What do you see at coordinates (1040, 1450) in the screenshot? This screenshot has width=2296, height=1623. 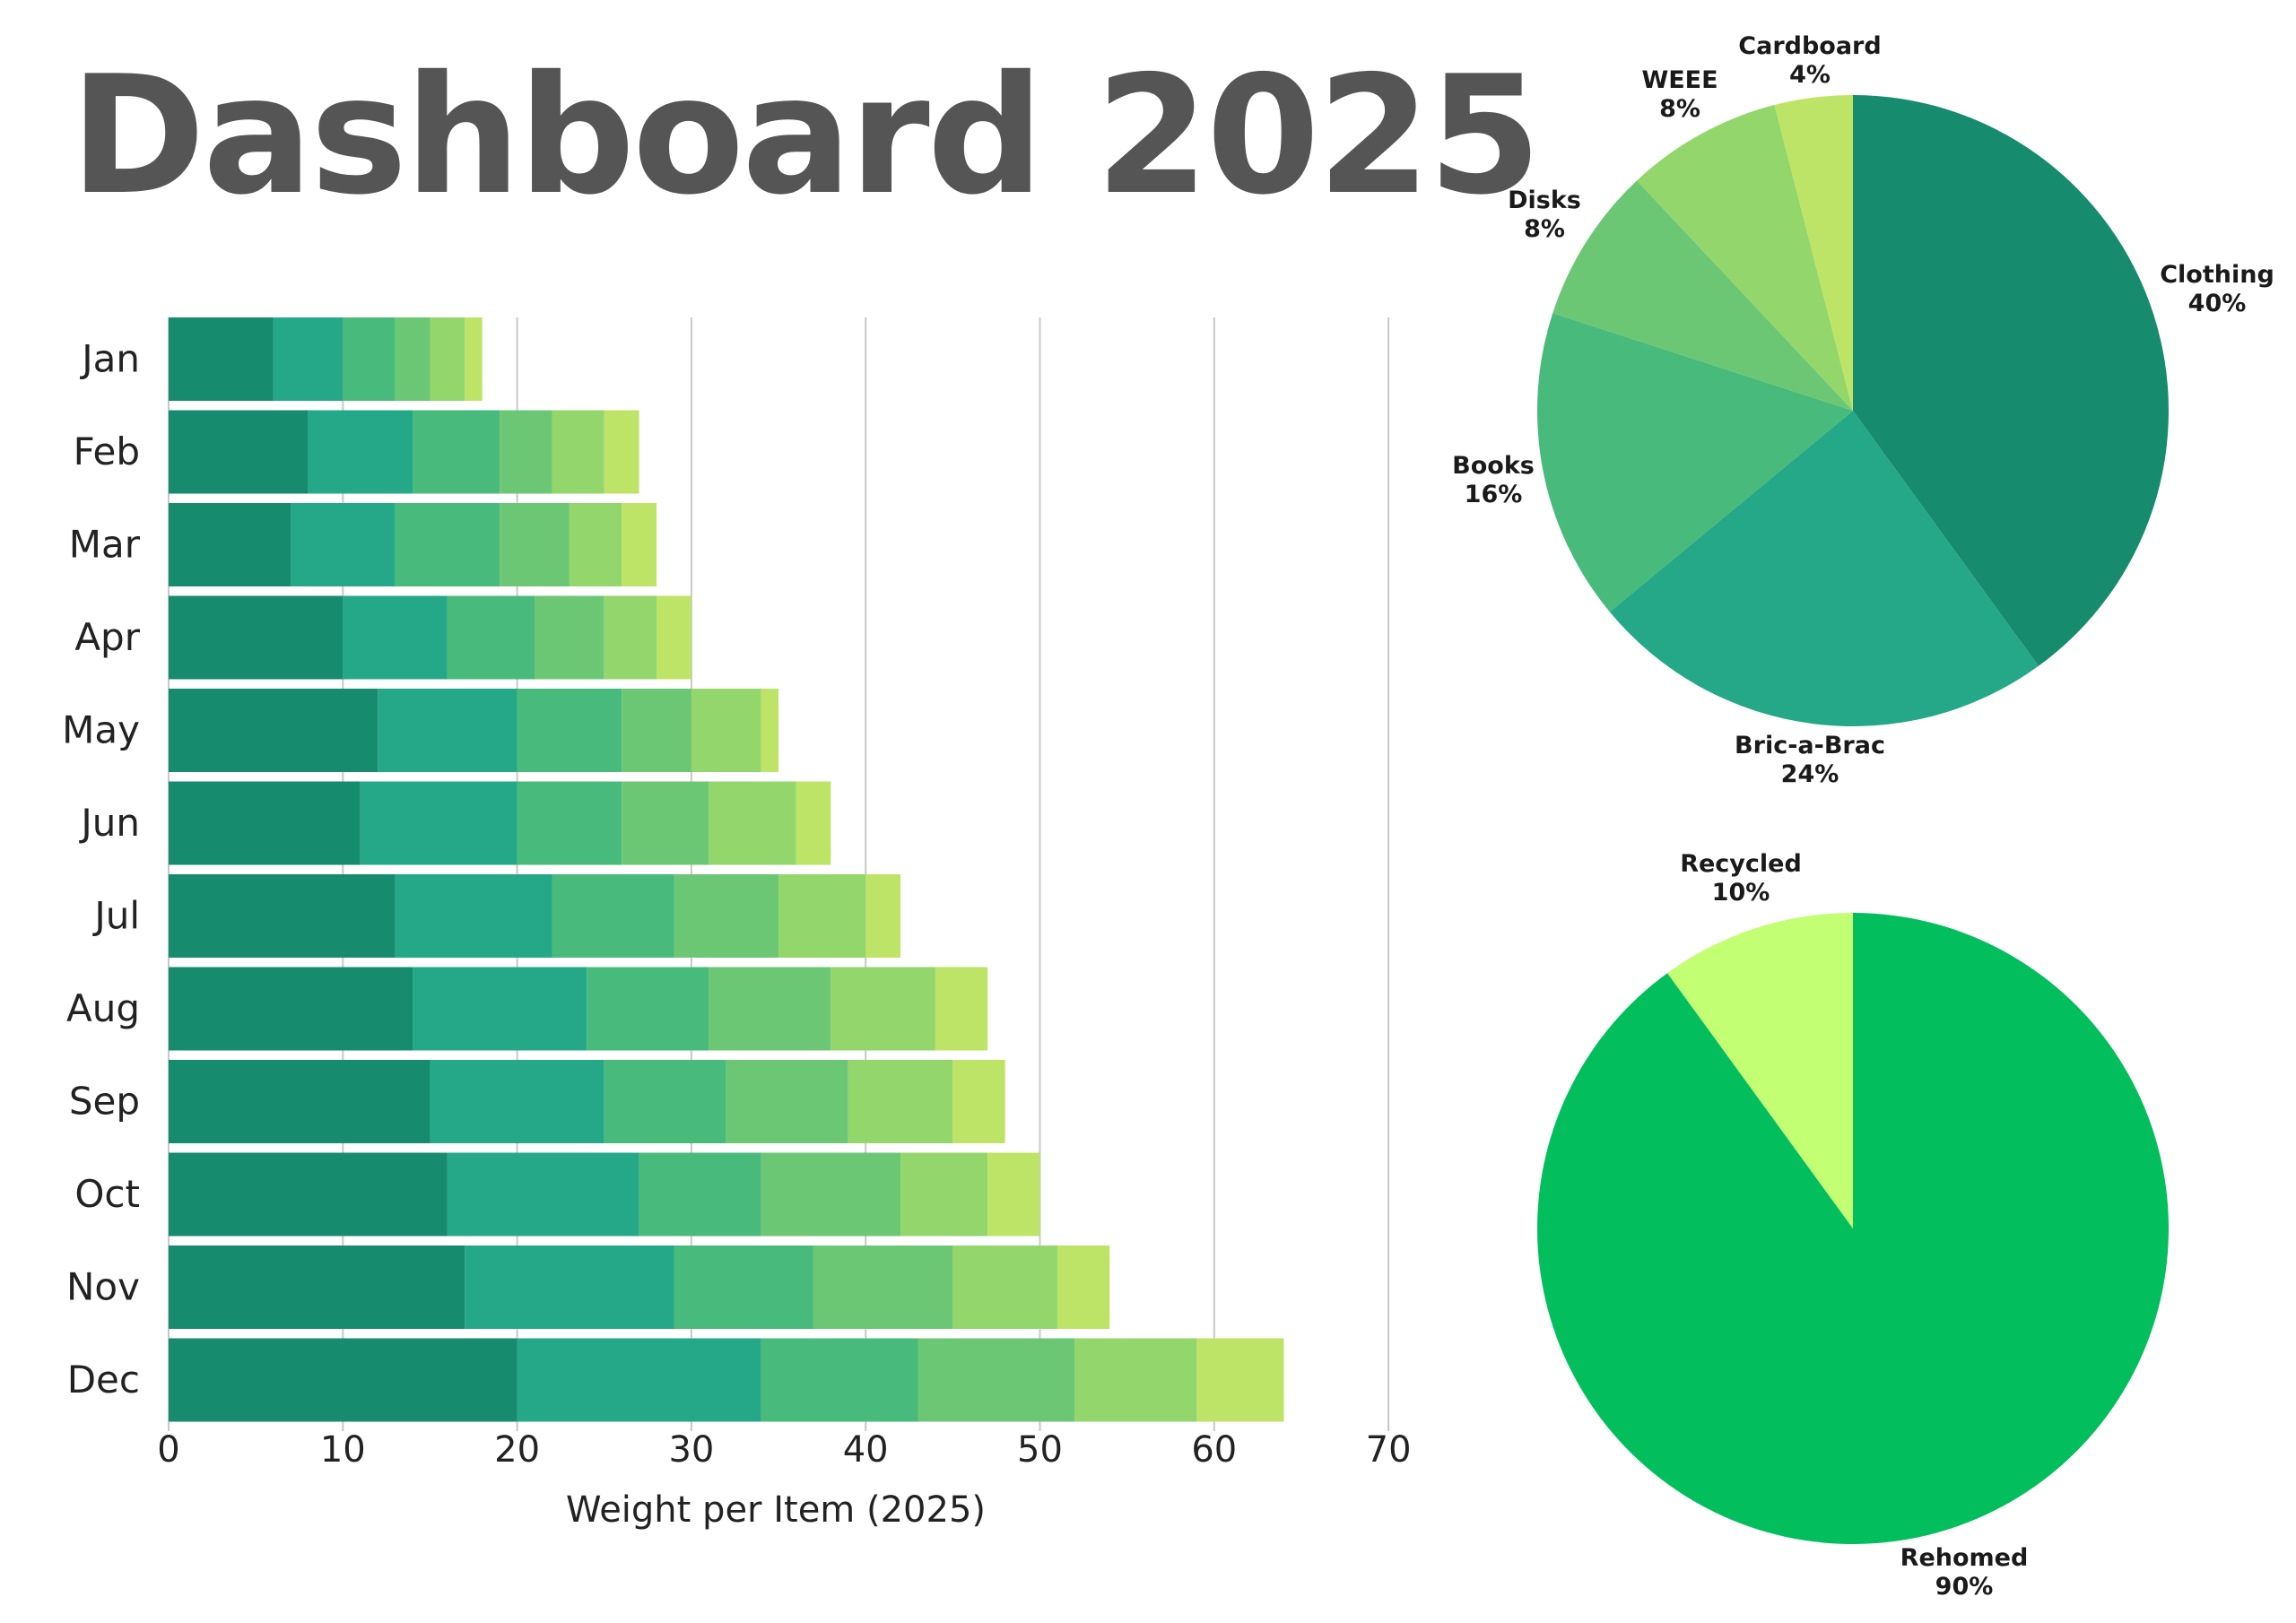 I see `x-tick-label: 50` at bounding box center [1040, 1450].